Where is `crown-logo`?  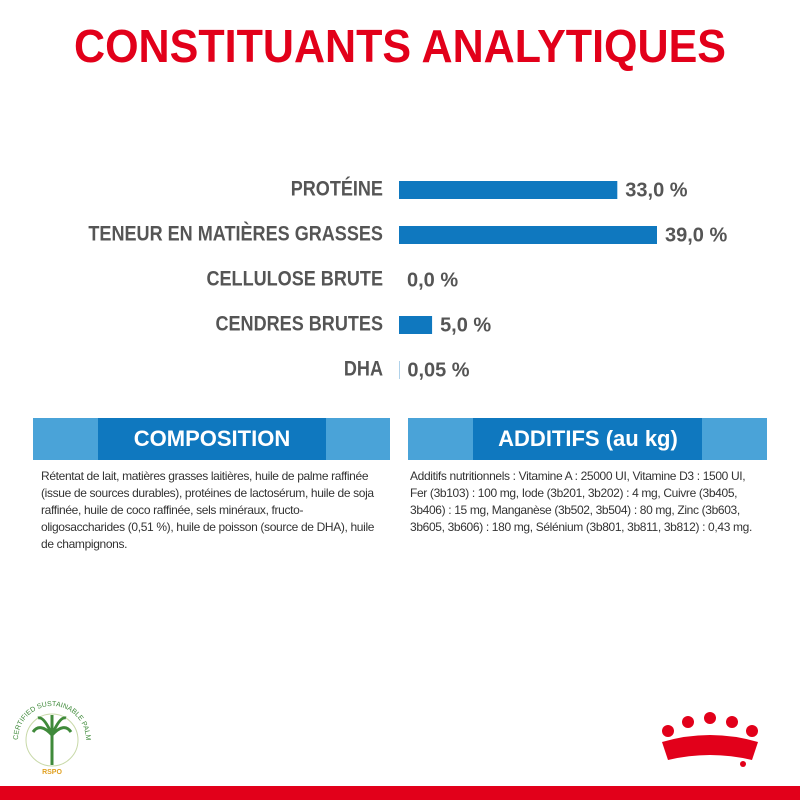 crown-logo is located at coordinates (710, 739).